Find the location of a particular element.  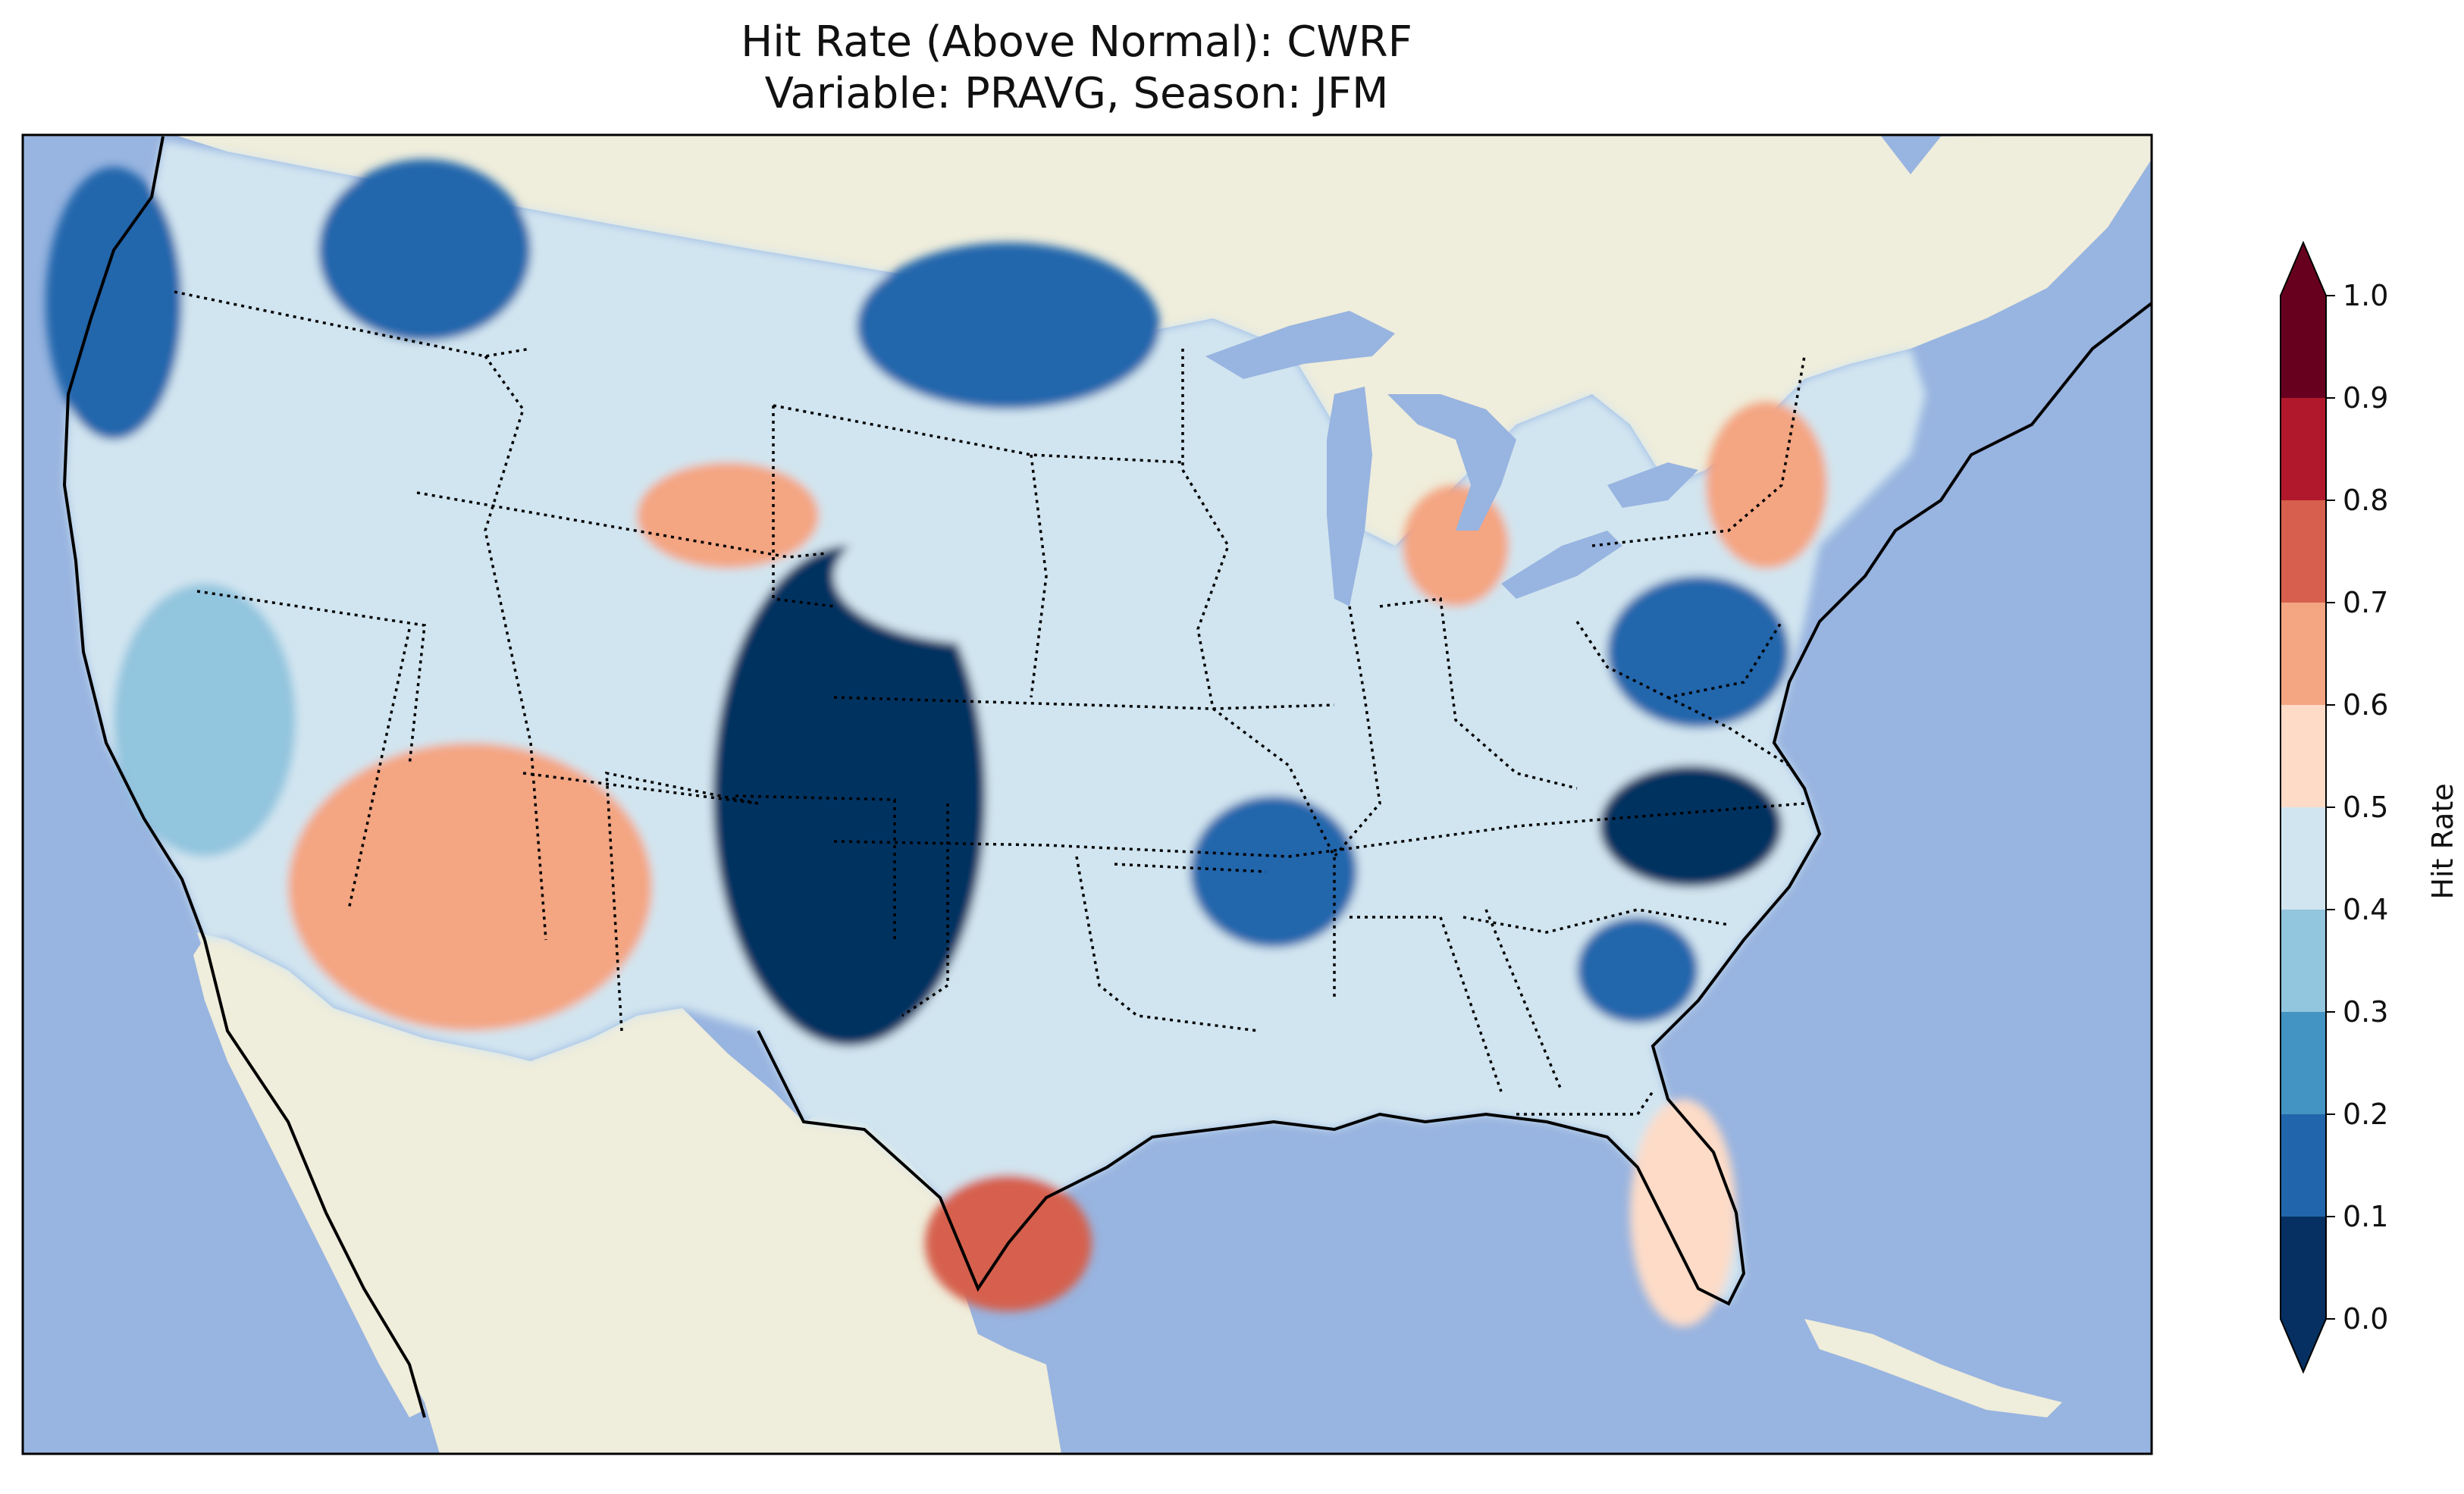

colorbar-tick-label: 0.0 is located at coordinates (2365, 1319).